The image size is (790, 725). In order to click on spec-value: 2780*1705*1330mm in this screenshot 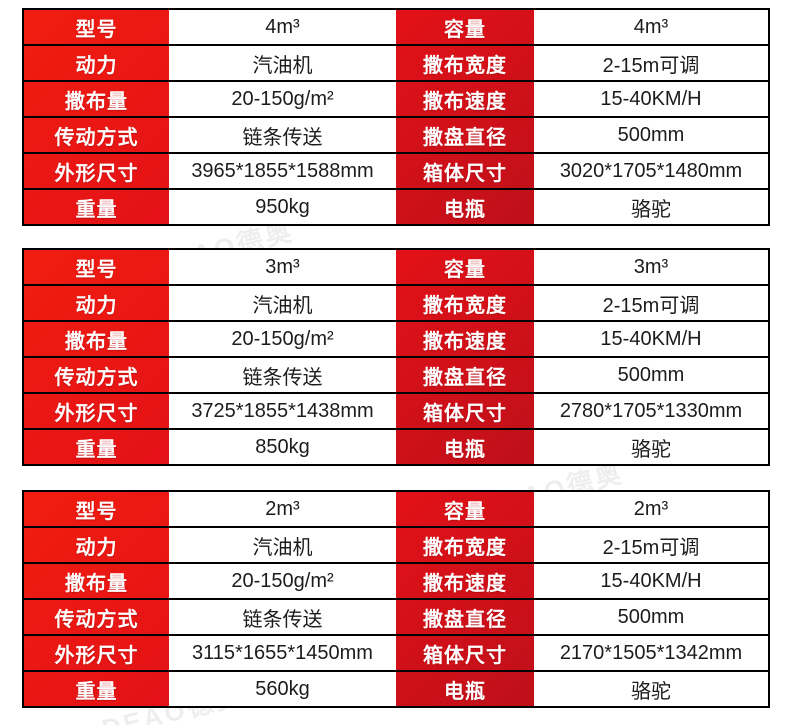, I will do `click(651, 411)`.